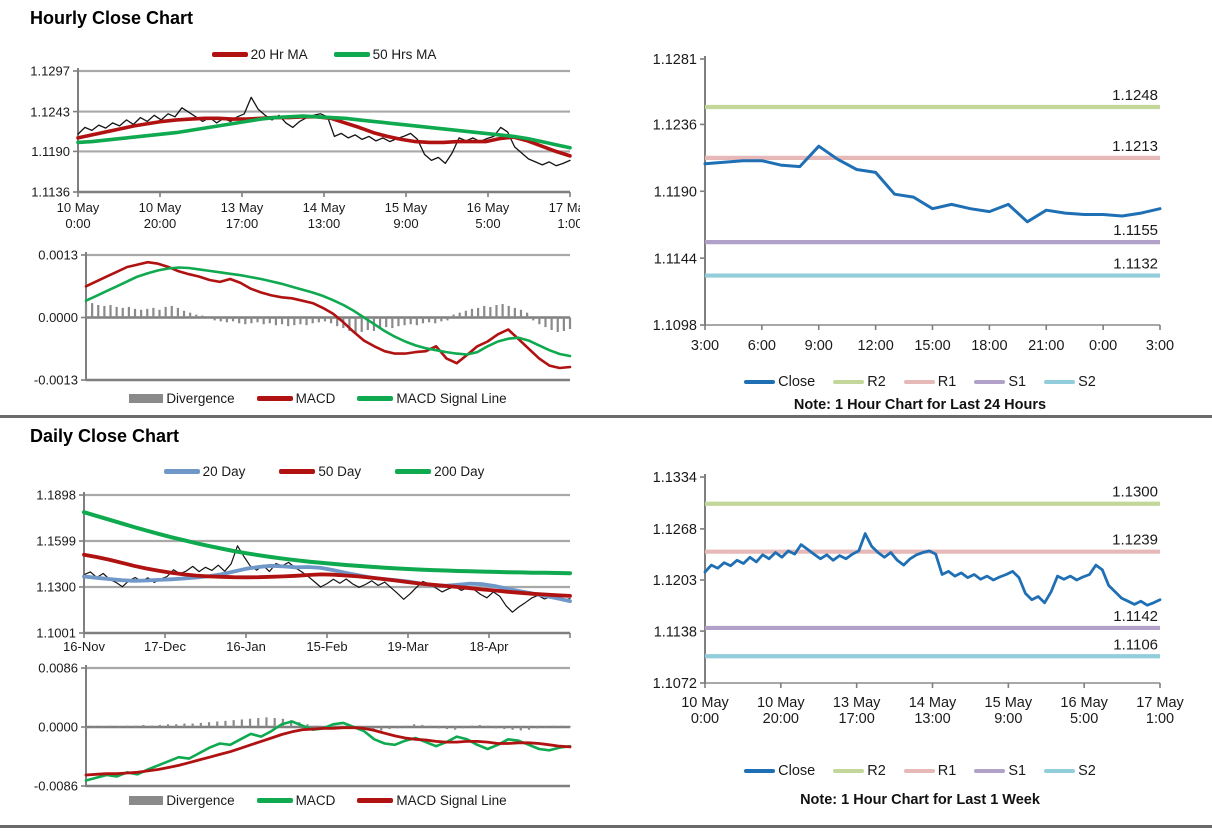 The width and height of the screenshot is (1212, 834). Describe the element at coordinates (58, 727) in the screenshot. I see `svg-text: 0.0000` at that location.